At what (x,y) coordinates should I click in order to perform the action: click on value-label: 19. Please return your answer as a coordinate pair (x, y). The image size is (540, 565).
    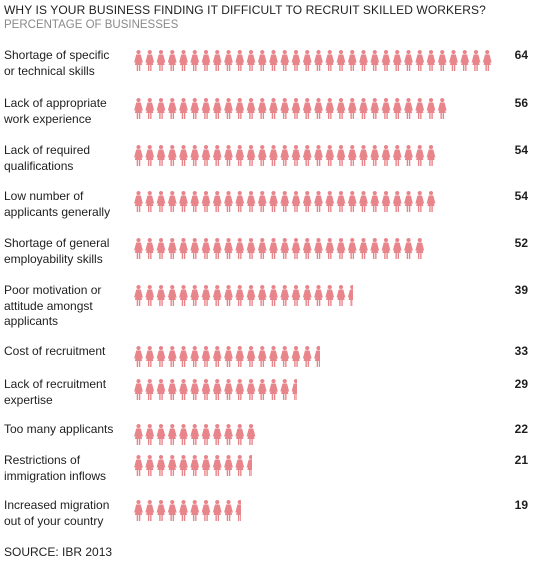
    Looking at the image, I should click on (521, 505).